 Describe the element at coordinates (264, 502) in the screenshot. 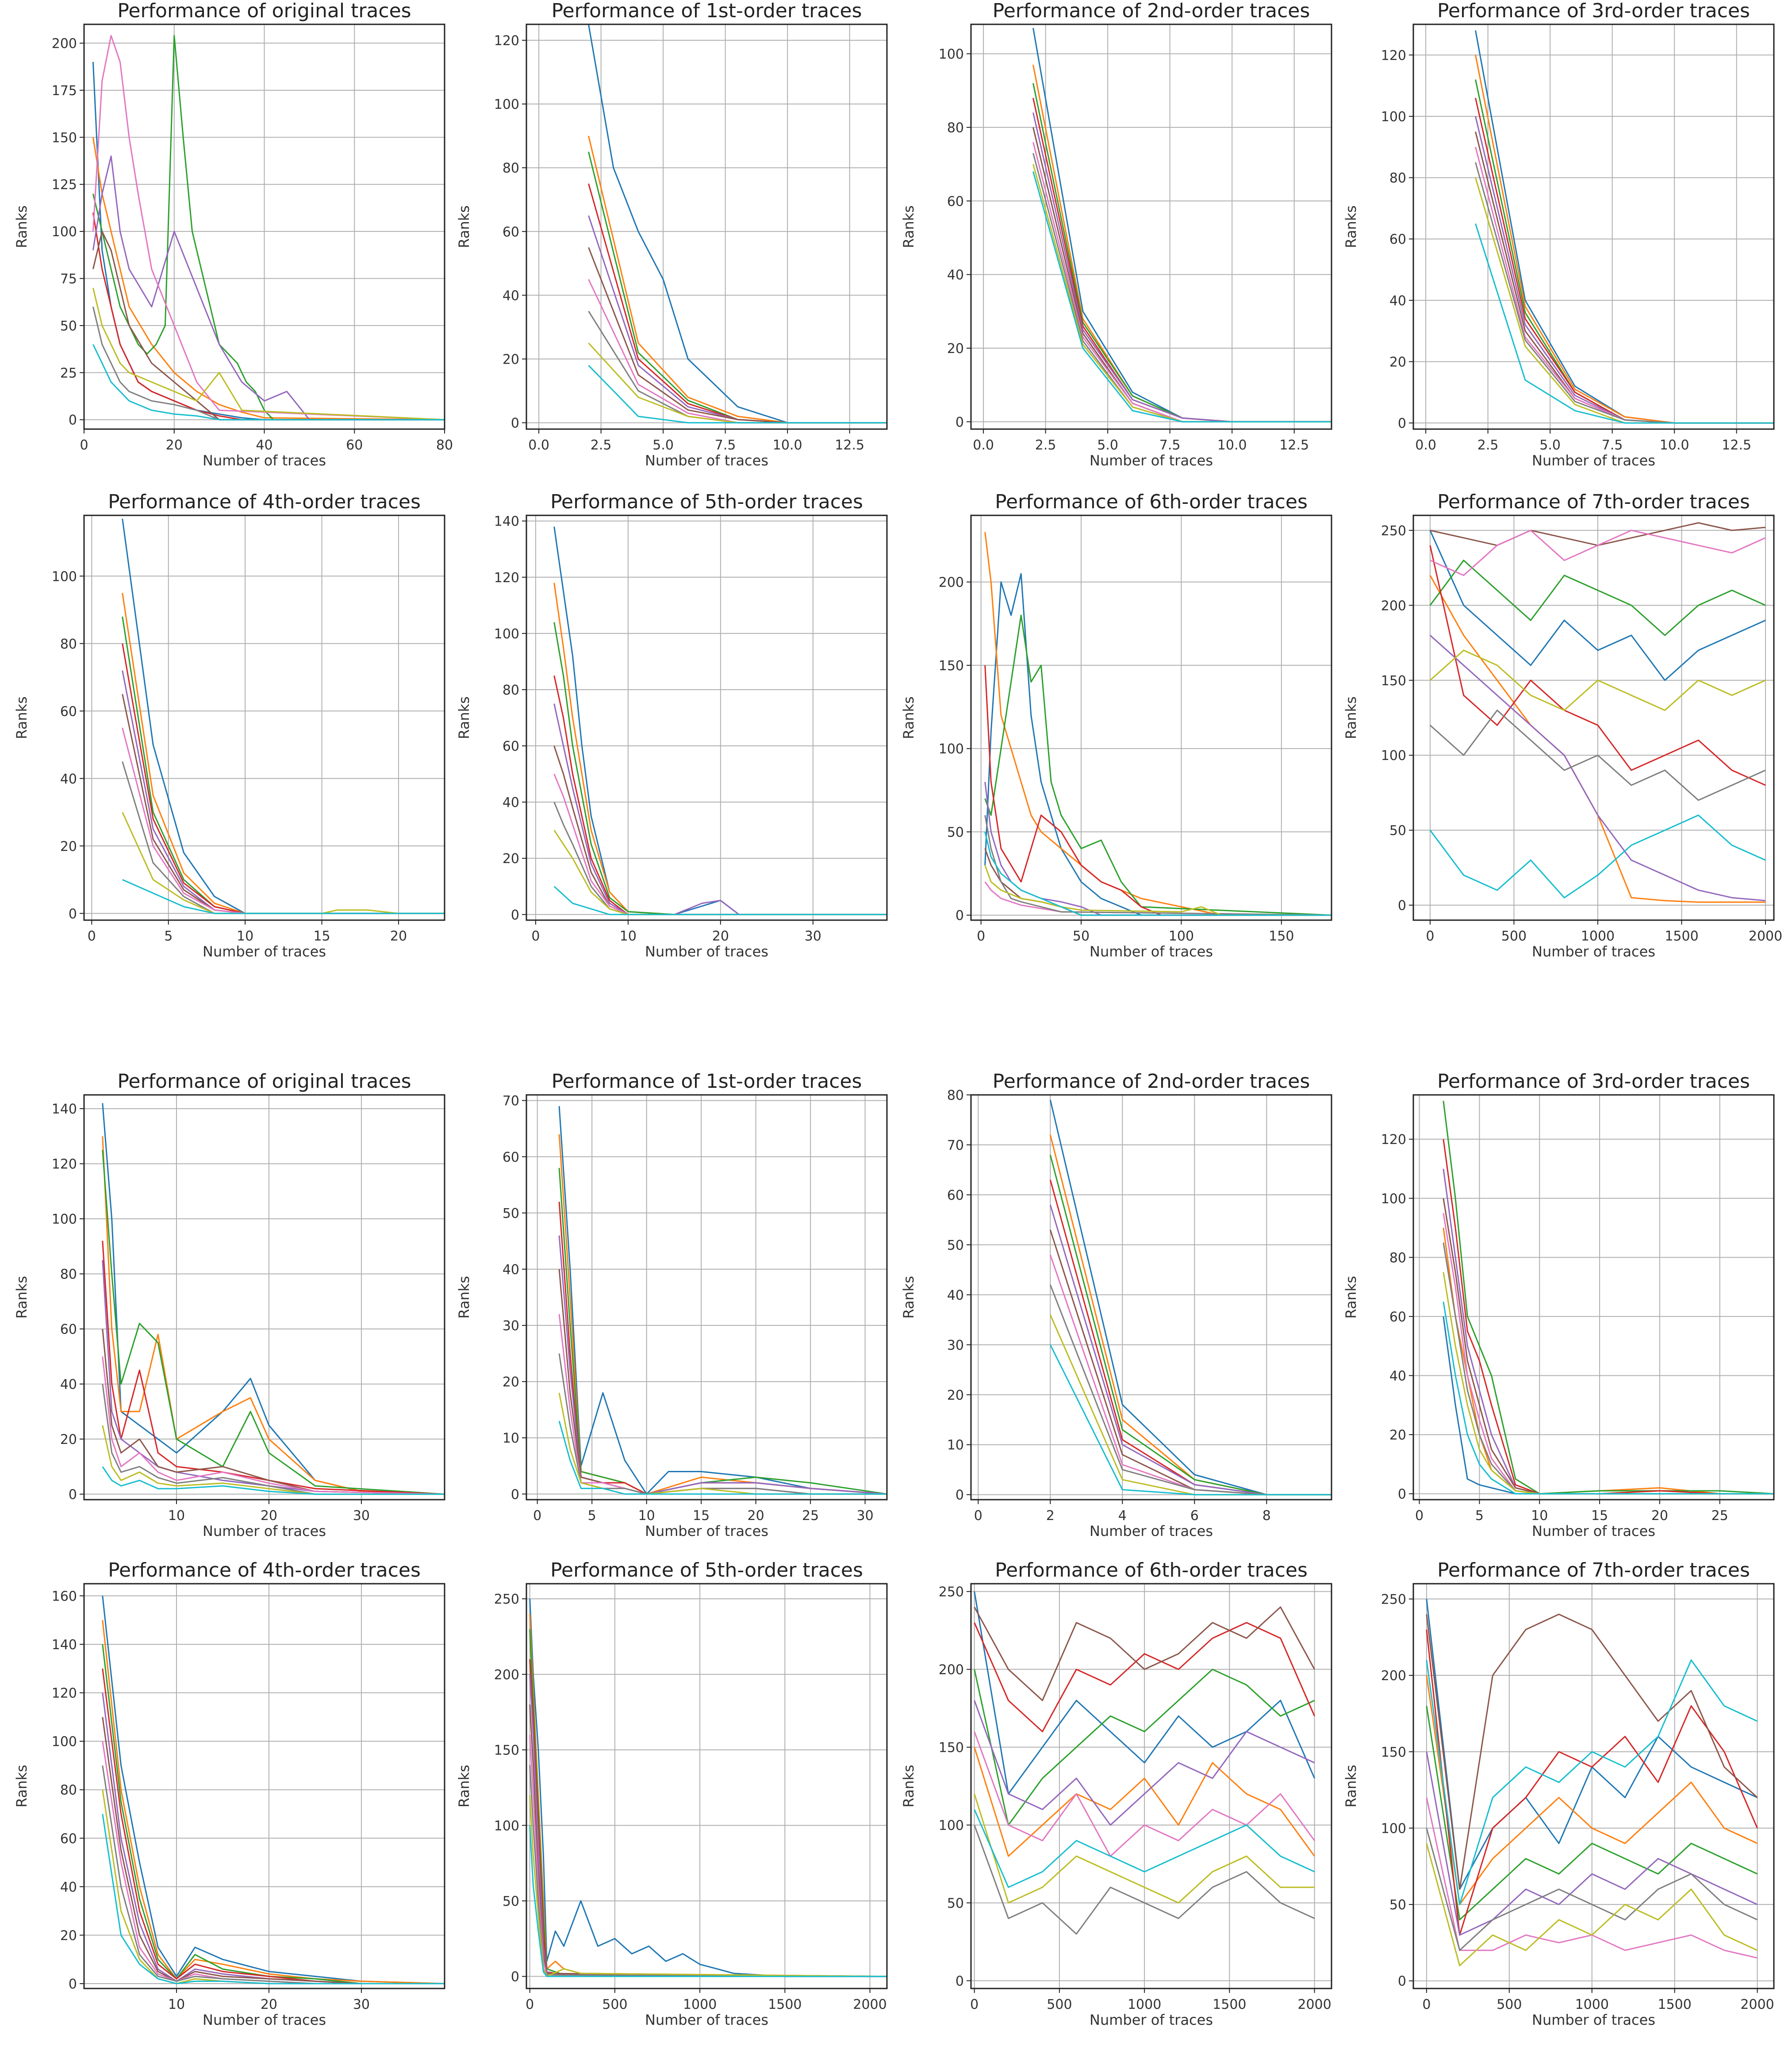

I see `subplot-title: Performance of 4th-order traces` at that location.